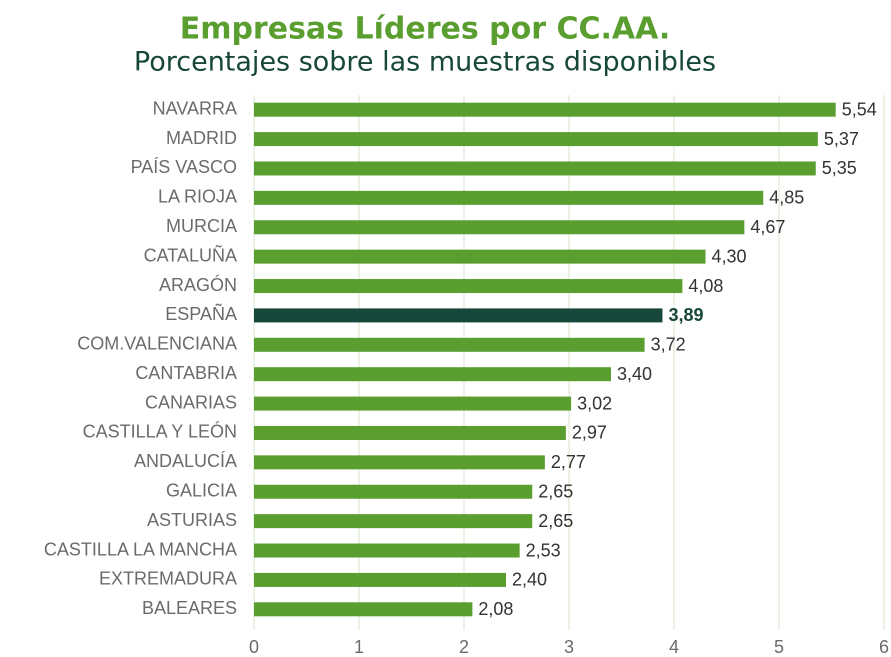 The image size is (891, 657). What do you see at coordinates (594, 403) in the screenshot?
I see `value-label: 3,02` at bounding box center [594, 403].